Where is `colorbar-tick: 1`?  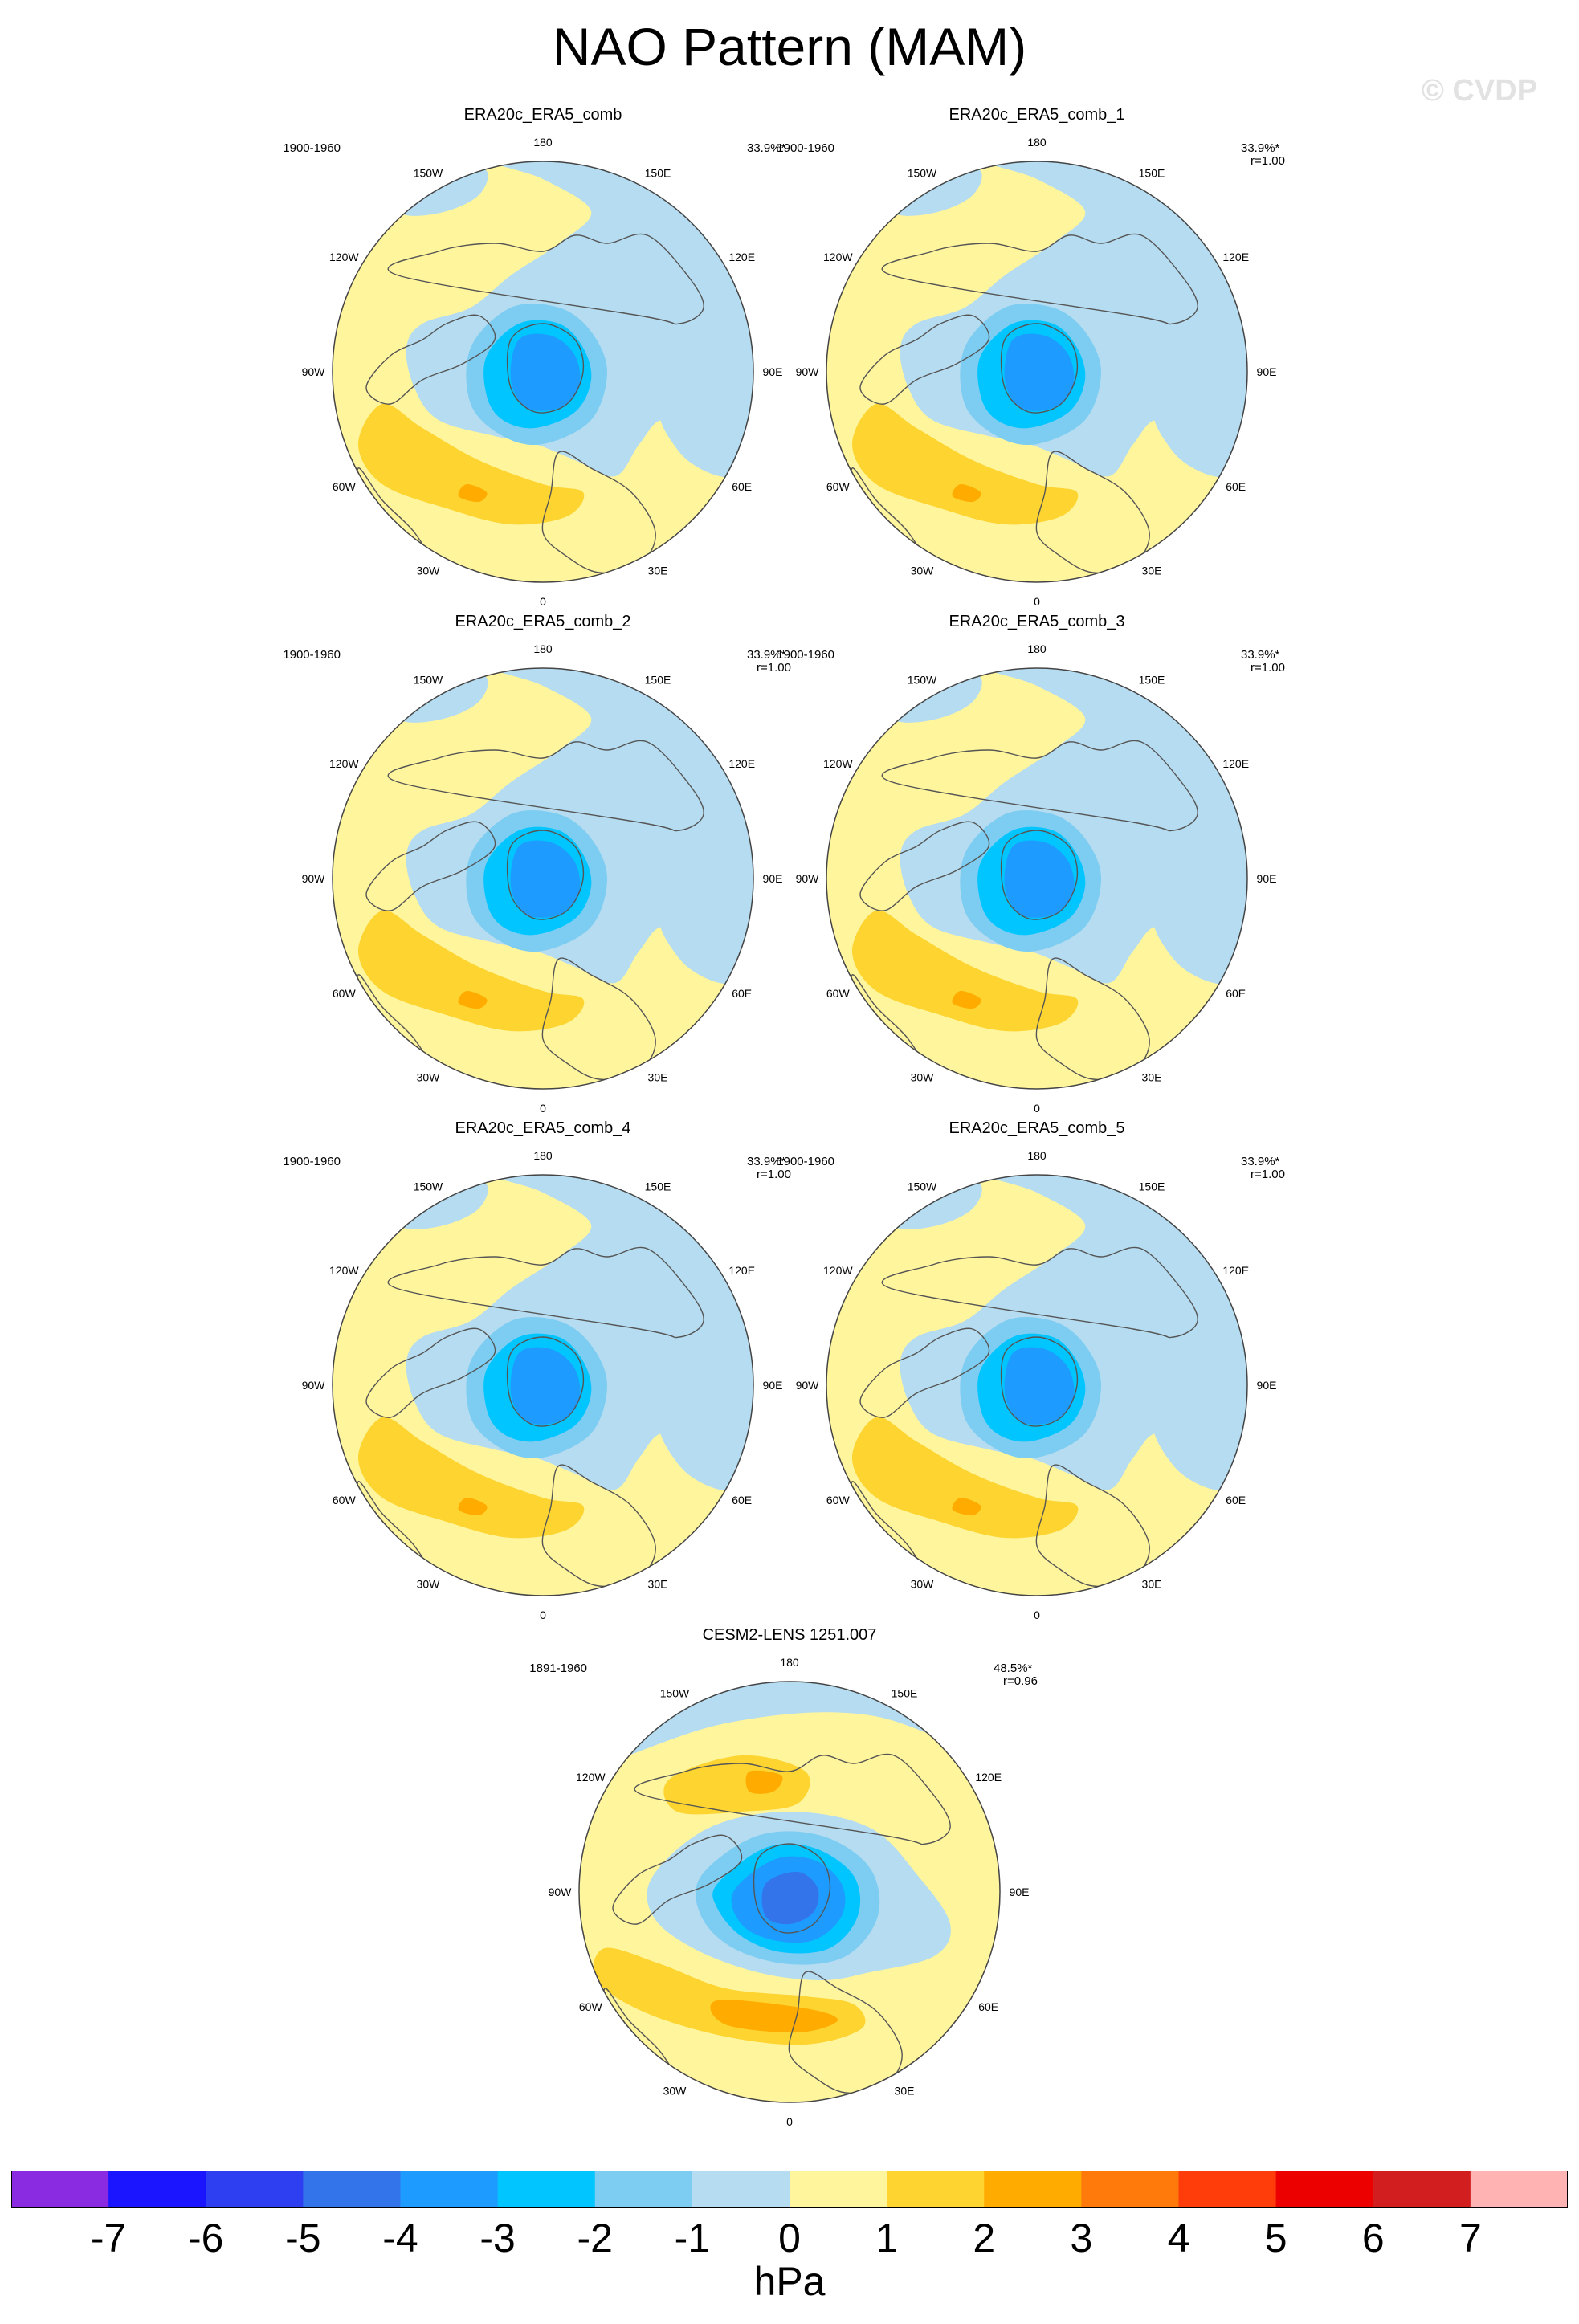
colorbar-tick: 1 is located at coordinates (887, 2239).